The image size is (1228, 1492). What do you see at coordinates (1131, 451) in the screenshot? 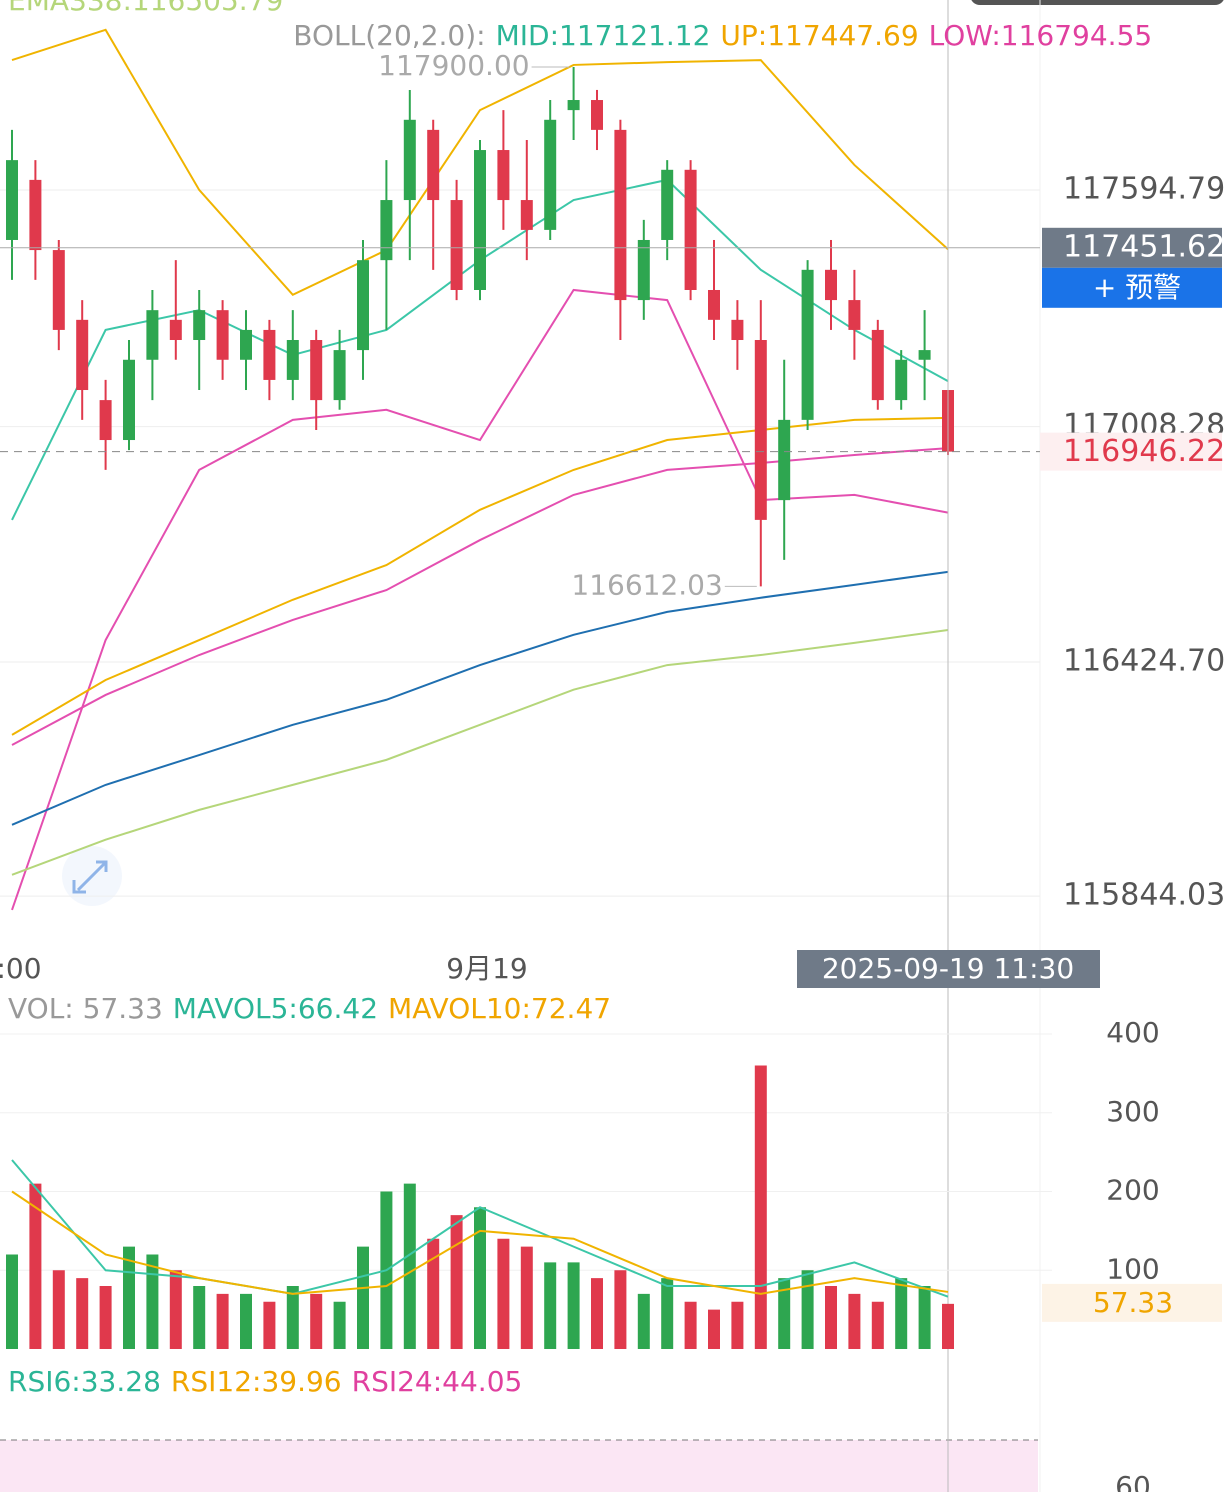
I see `last-price-box` at bounding box center [1131, 451].